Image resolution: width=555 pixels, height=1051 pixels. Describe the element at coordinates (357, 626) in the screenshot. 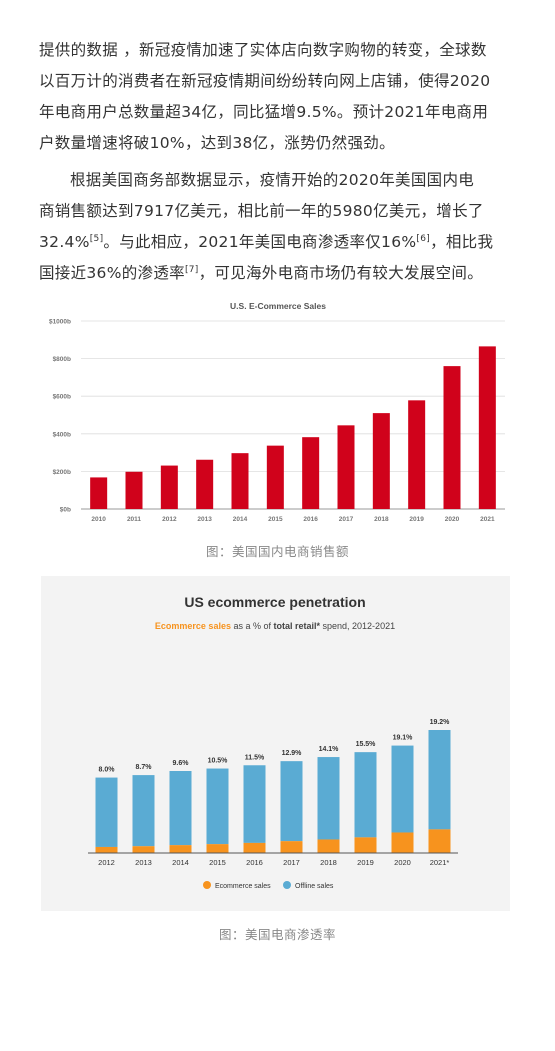

I see `subtitle-text: spend, 2012-2021` at that location.